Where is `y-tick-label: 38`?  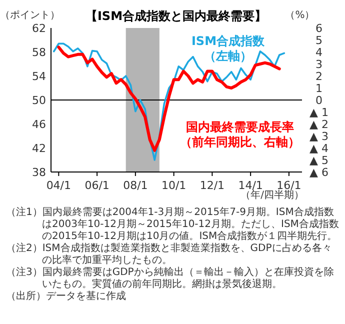
y-tick-label: 38 is located at coordinates (39, 172).